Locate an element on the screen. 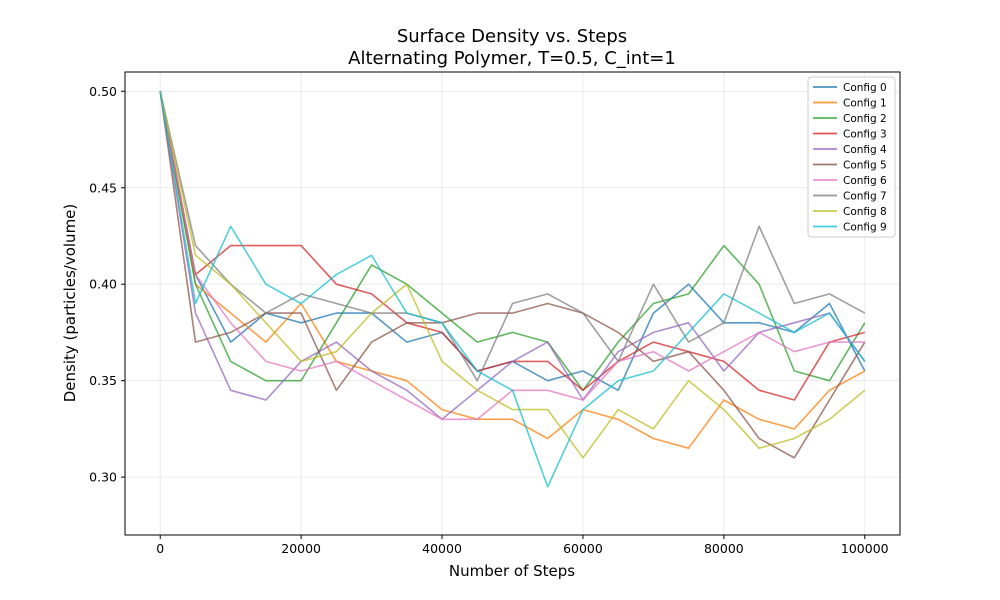 This screenshot has height=600, width=1000. y-axis-ticks: 0.30 0.35 0.40 0.45 0.50 is located at coordinates (107, 284).